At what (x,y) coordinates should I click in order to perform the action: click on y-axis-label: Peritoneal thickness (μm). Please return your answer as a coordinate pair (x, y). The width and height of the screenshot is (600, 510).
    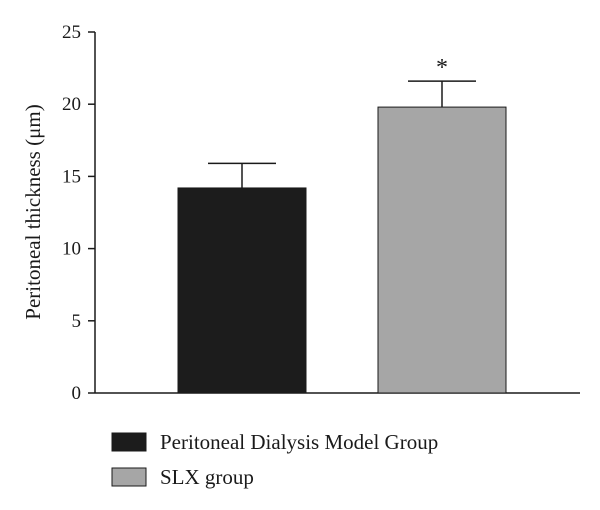
    Looking at the image, I should click on (33, 211).